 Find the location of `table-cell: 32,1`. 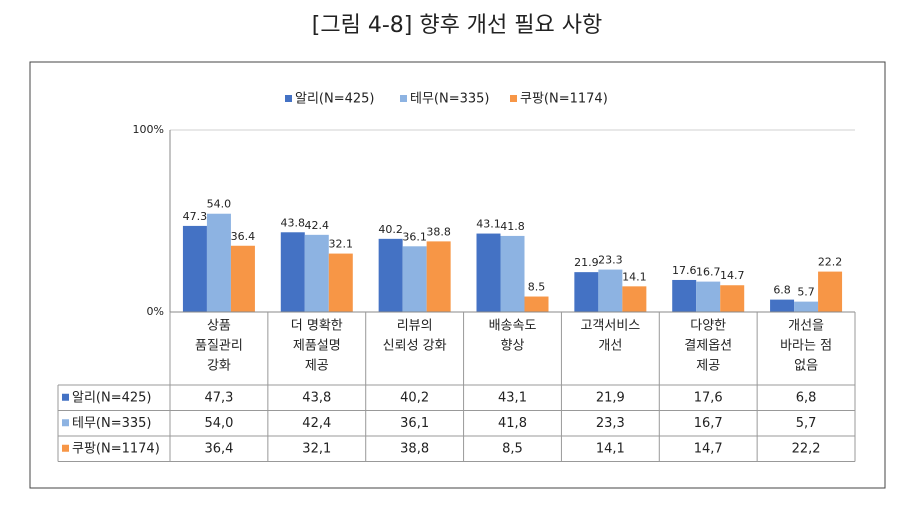

table-cell: 32,1 is located at coordinates (316, 448).